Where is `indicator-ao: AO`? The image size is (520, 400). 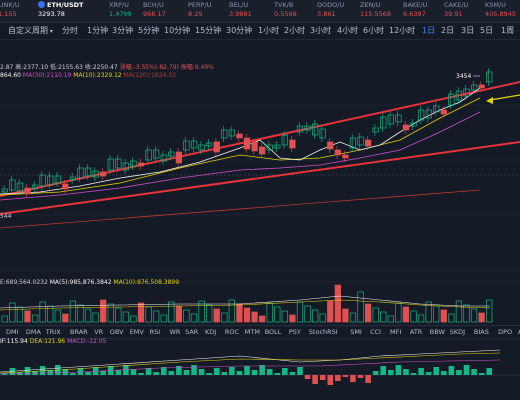 indicator-ao: AO is located at coordinates (519, 332).